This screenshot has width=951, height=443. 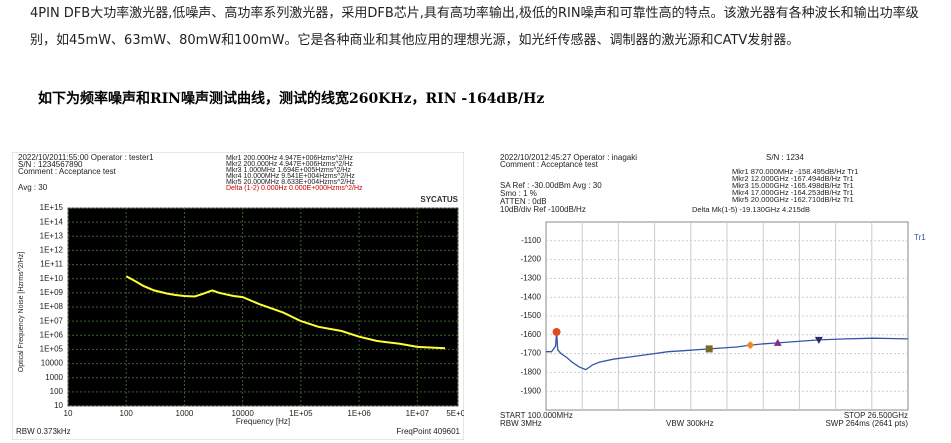 I want to click on footer-start: START 100.000MHz, so click(x=536, y=415).